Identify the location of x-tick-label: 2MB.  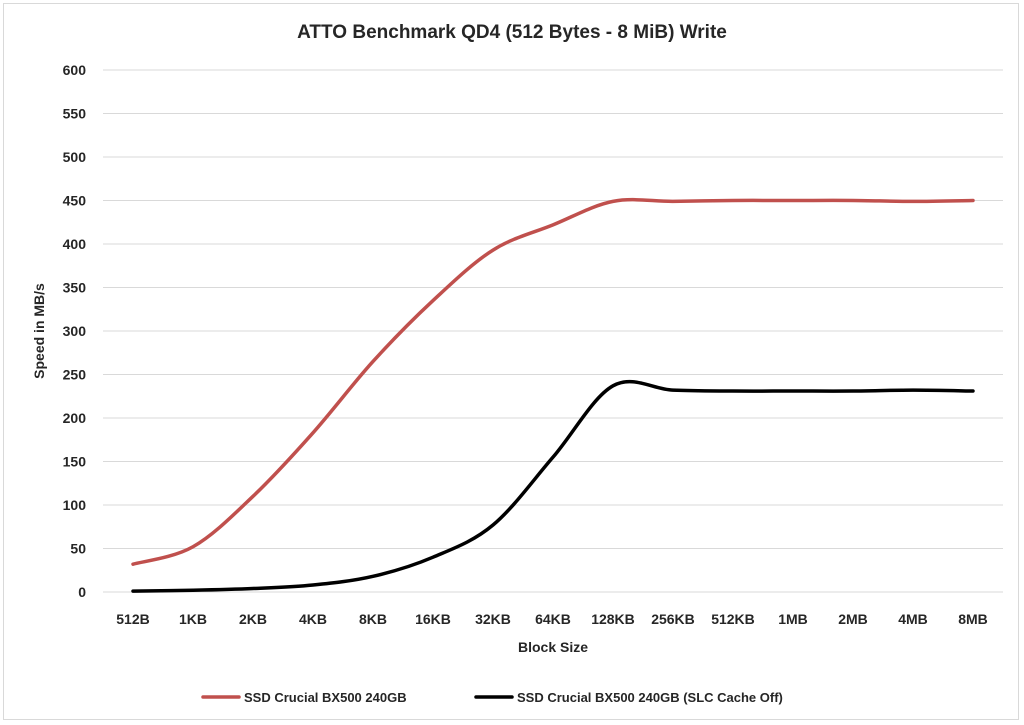
(853, 619).